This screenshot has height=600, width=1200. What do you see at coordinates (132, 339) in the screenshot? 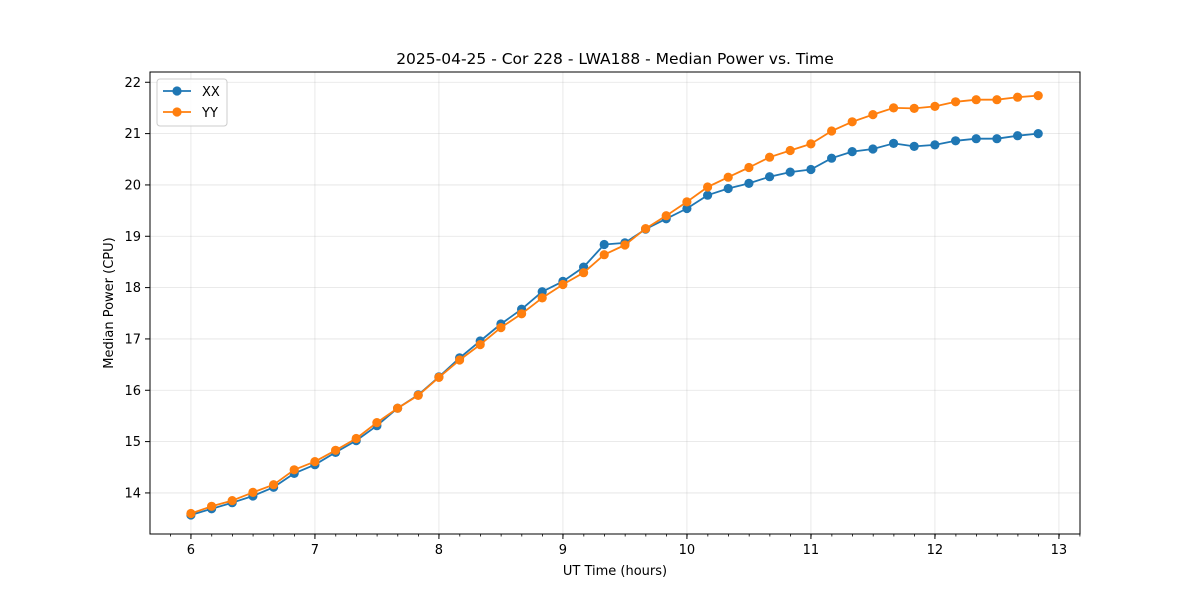
I see `y-tick-label: 17` at bounding box center [132, 339].